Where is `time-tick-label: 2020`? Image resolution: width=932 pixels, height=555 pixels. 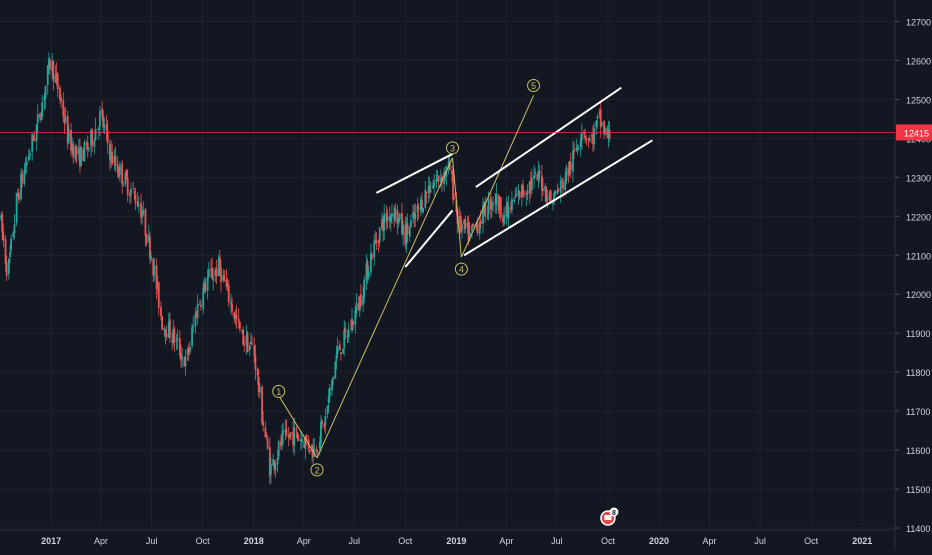 time-tick-label: 2020 is located at coordinates (659, 541).